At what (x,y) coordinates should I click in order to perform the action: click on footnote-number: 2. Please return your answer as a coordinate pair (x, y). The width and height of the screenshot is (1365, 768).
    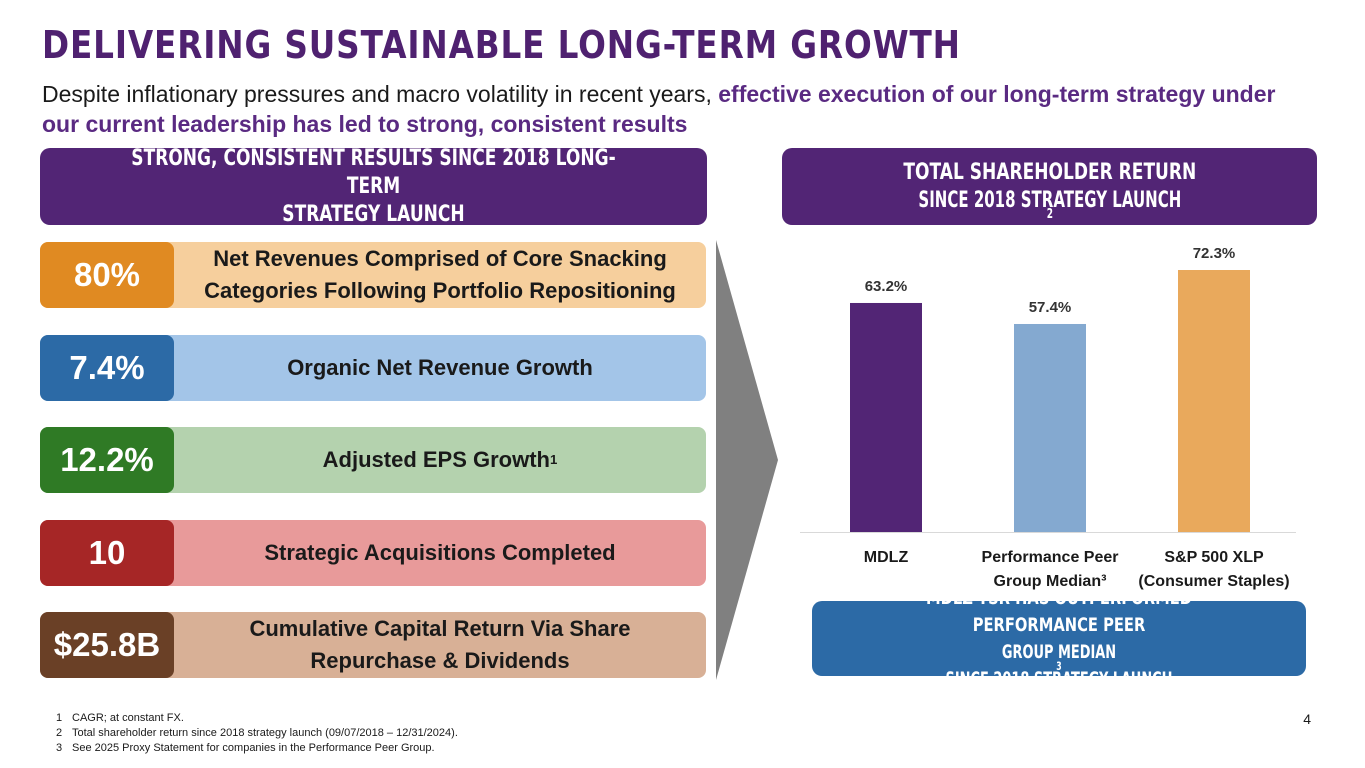
    Looking at the image, I should click on (59, 733).